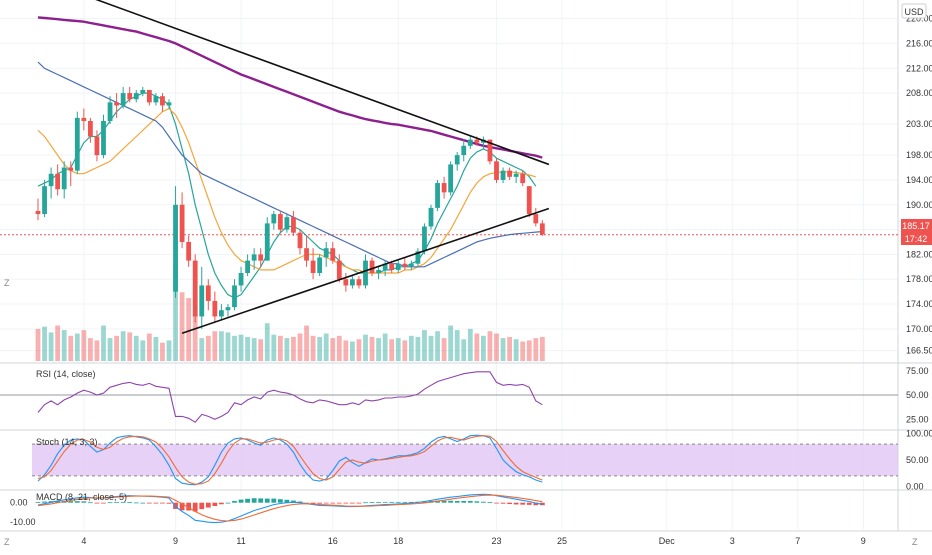 The width and height of the screenshot is (932, 555). Describe the element at coordinates (916, 226) in the screenshot. I see `last-price-label: 185.17` at that location.